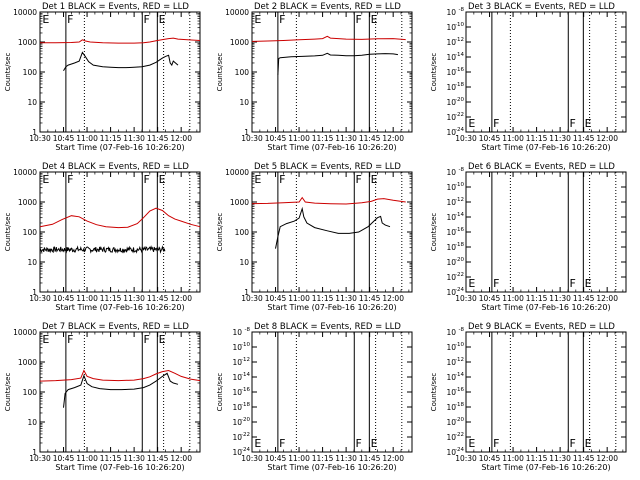  I want to click on panel-title: Det 6 BLACK = Events, RED = LLD, so click(541, 167).